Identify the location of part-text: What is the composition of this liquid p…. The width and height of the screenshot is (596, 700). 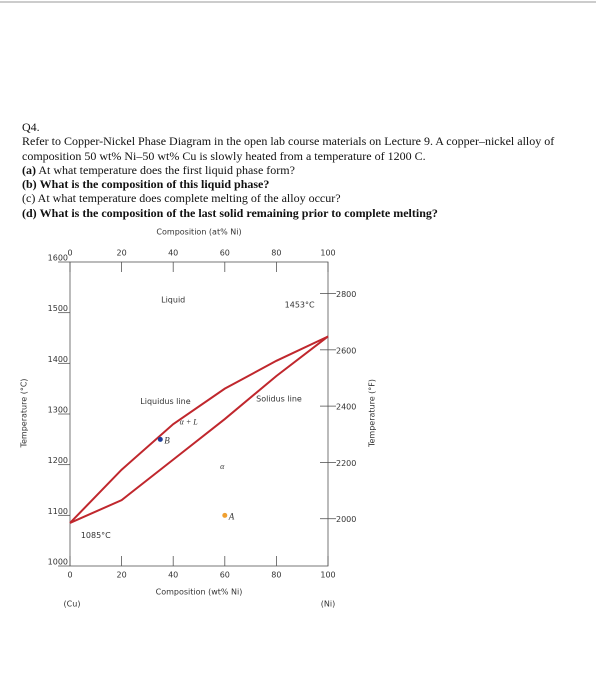
(154, 184).